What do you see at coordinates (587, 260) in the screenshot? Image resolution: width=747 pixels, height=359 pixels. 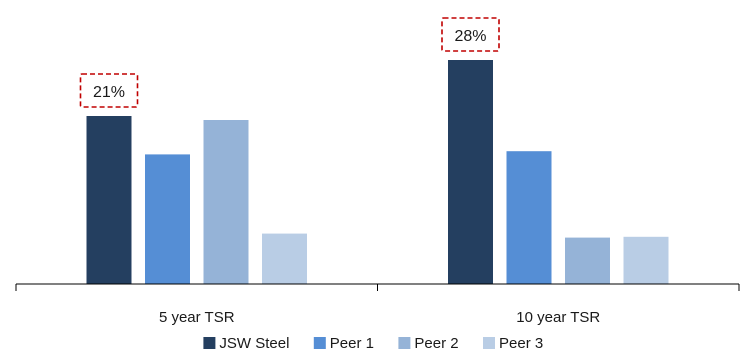 I see `bar-peer-2-10-year-tsr` at bounding box center [587, 260].